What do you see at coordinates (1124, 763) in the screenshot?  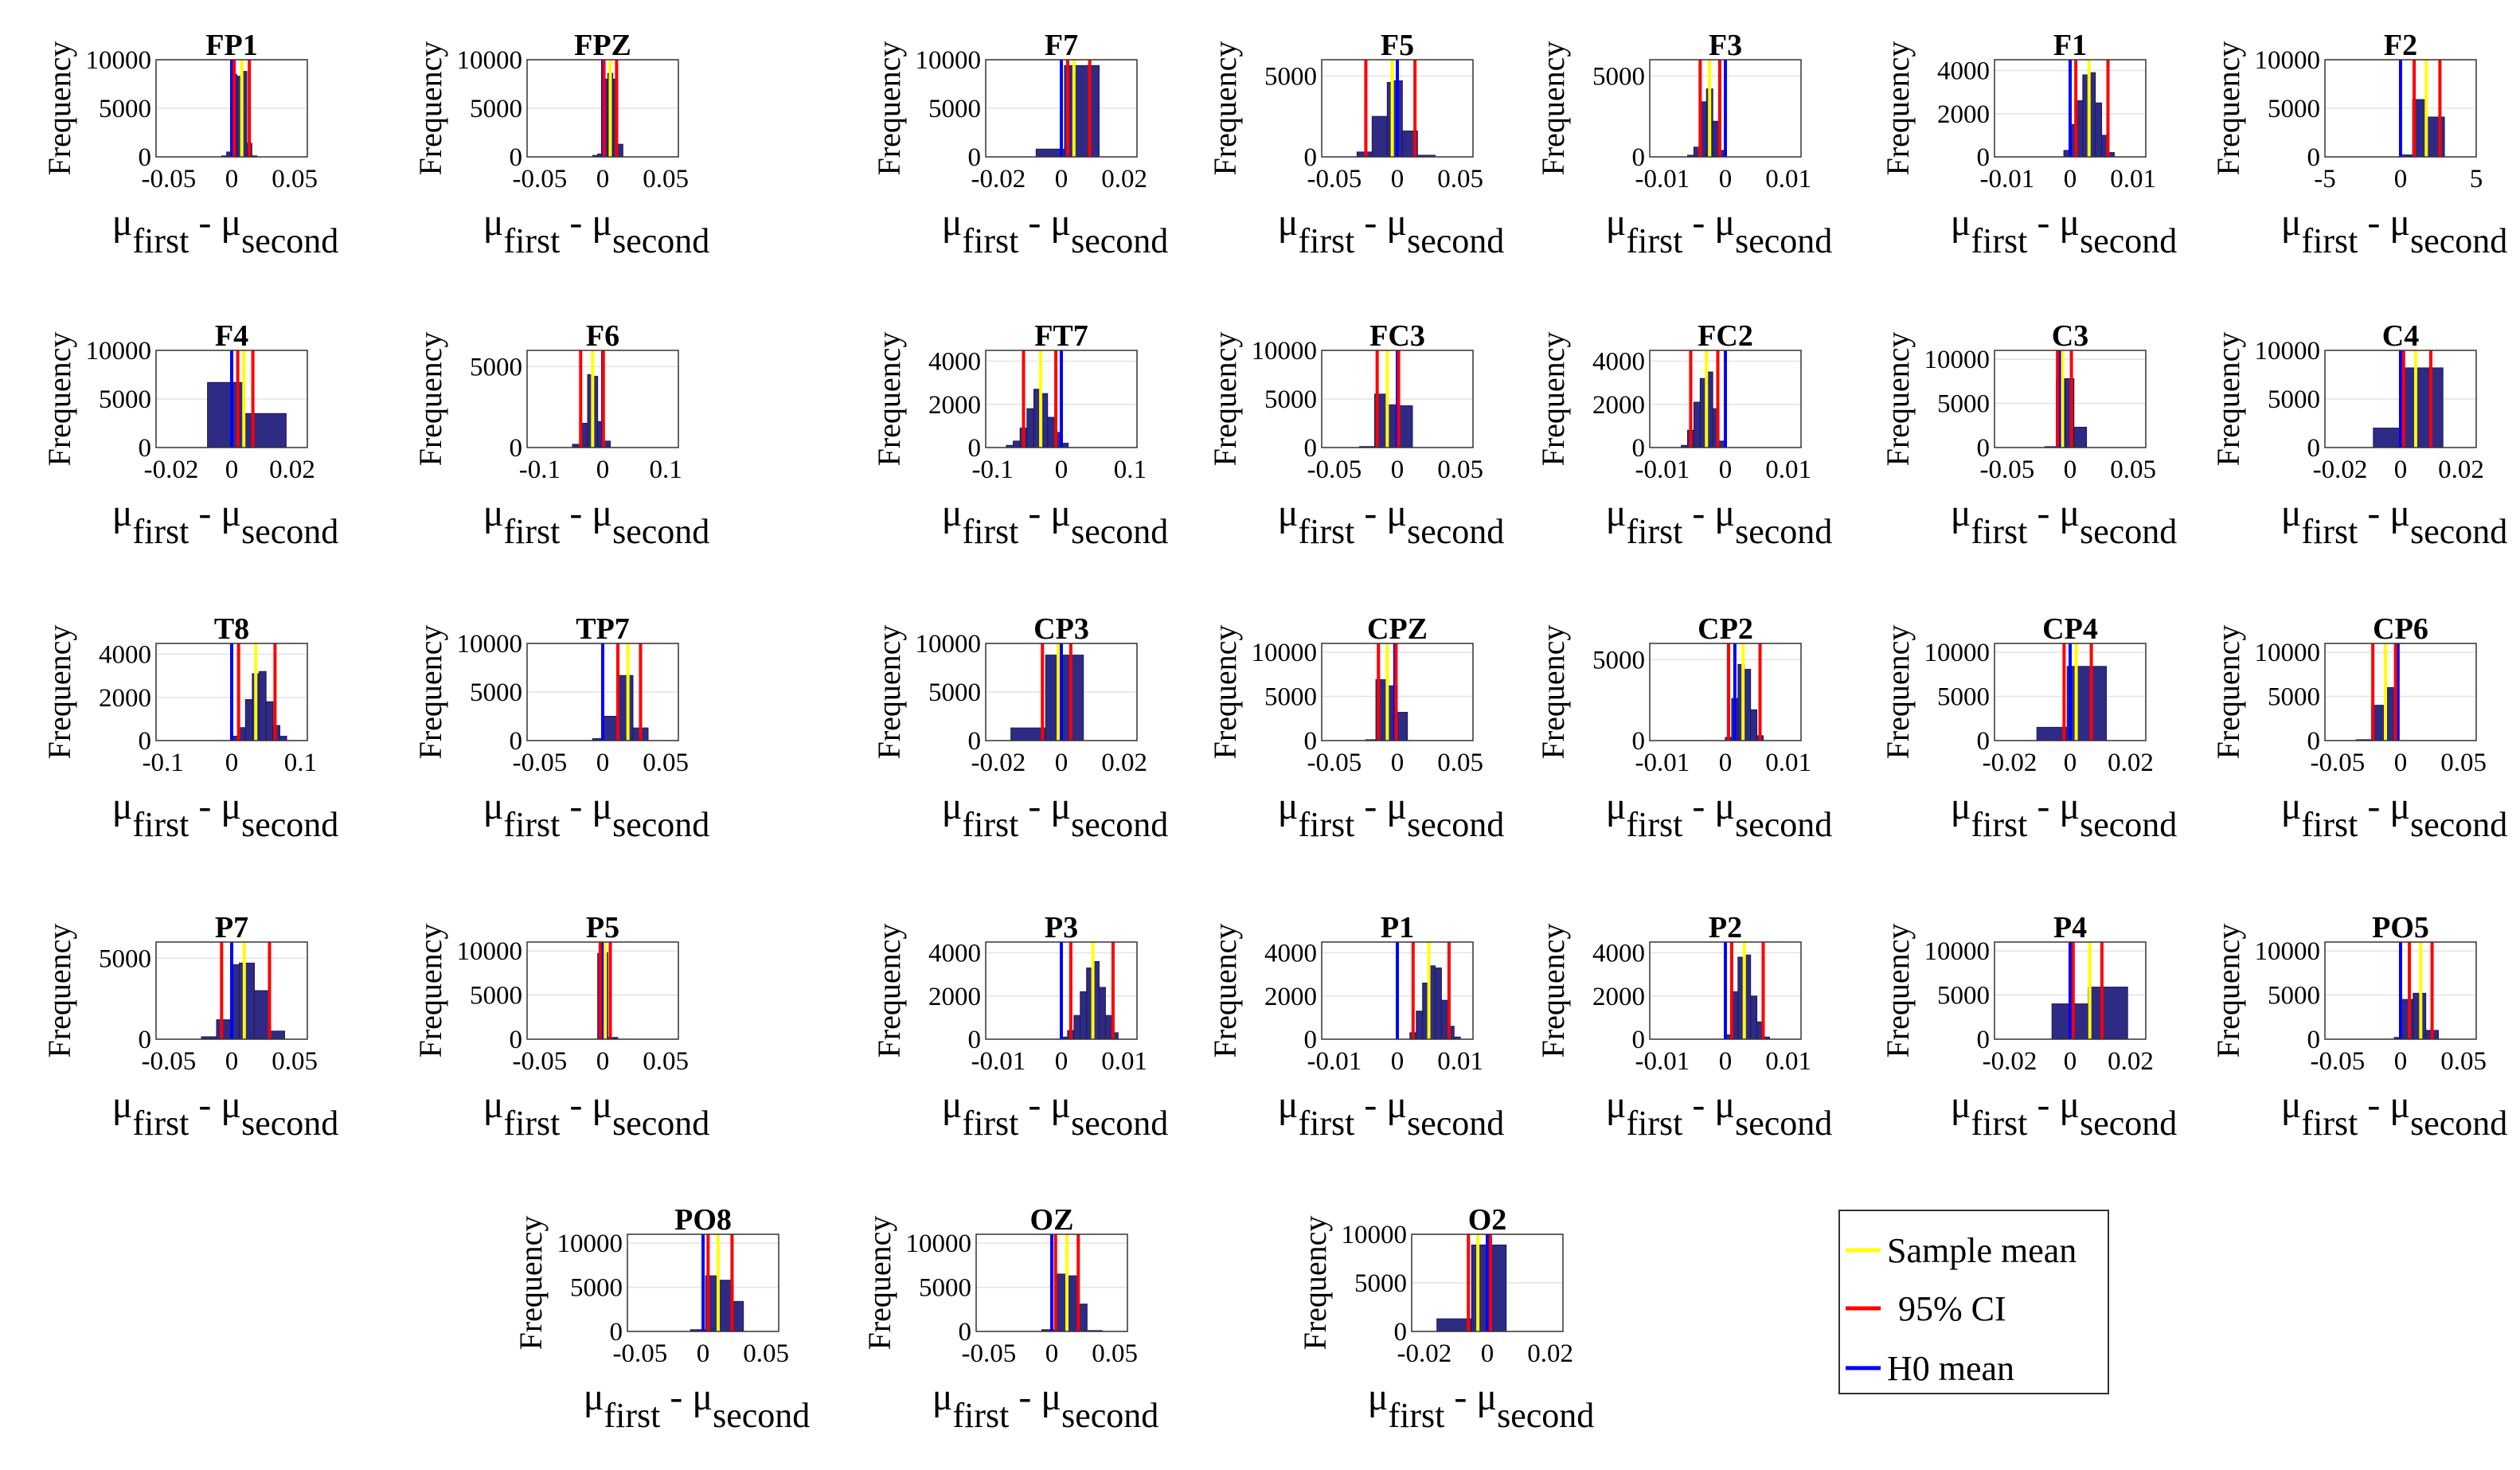 I see `x-tick-label: 0.02` at bounding box center [1124, 763].